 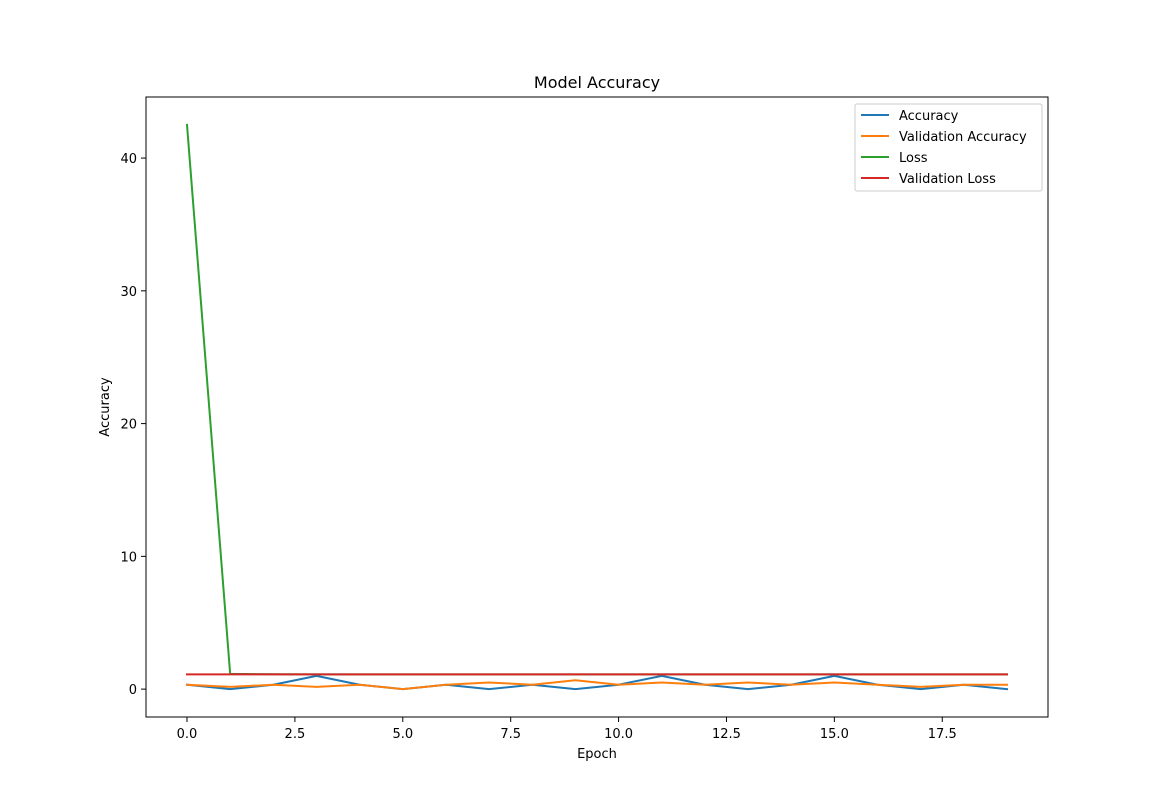 What do you see at coordinates (128, 292) in the screenshot?
I see `y-tick-label: 30` at bounding box center [128, 292].